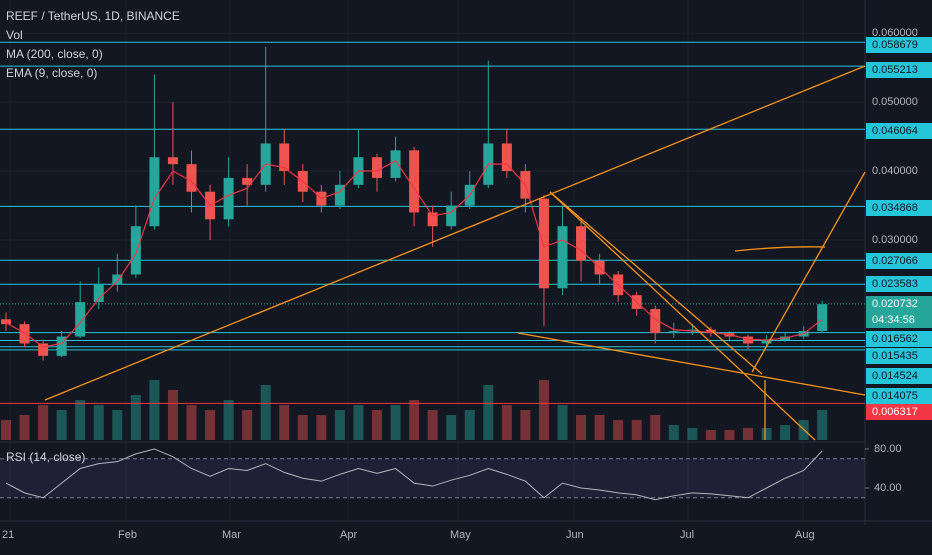  What do you see at coordinates (895, 376) in the screenshot?
I see `level-label: 0.014524` at bounding box center [895, 376].